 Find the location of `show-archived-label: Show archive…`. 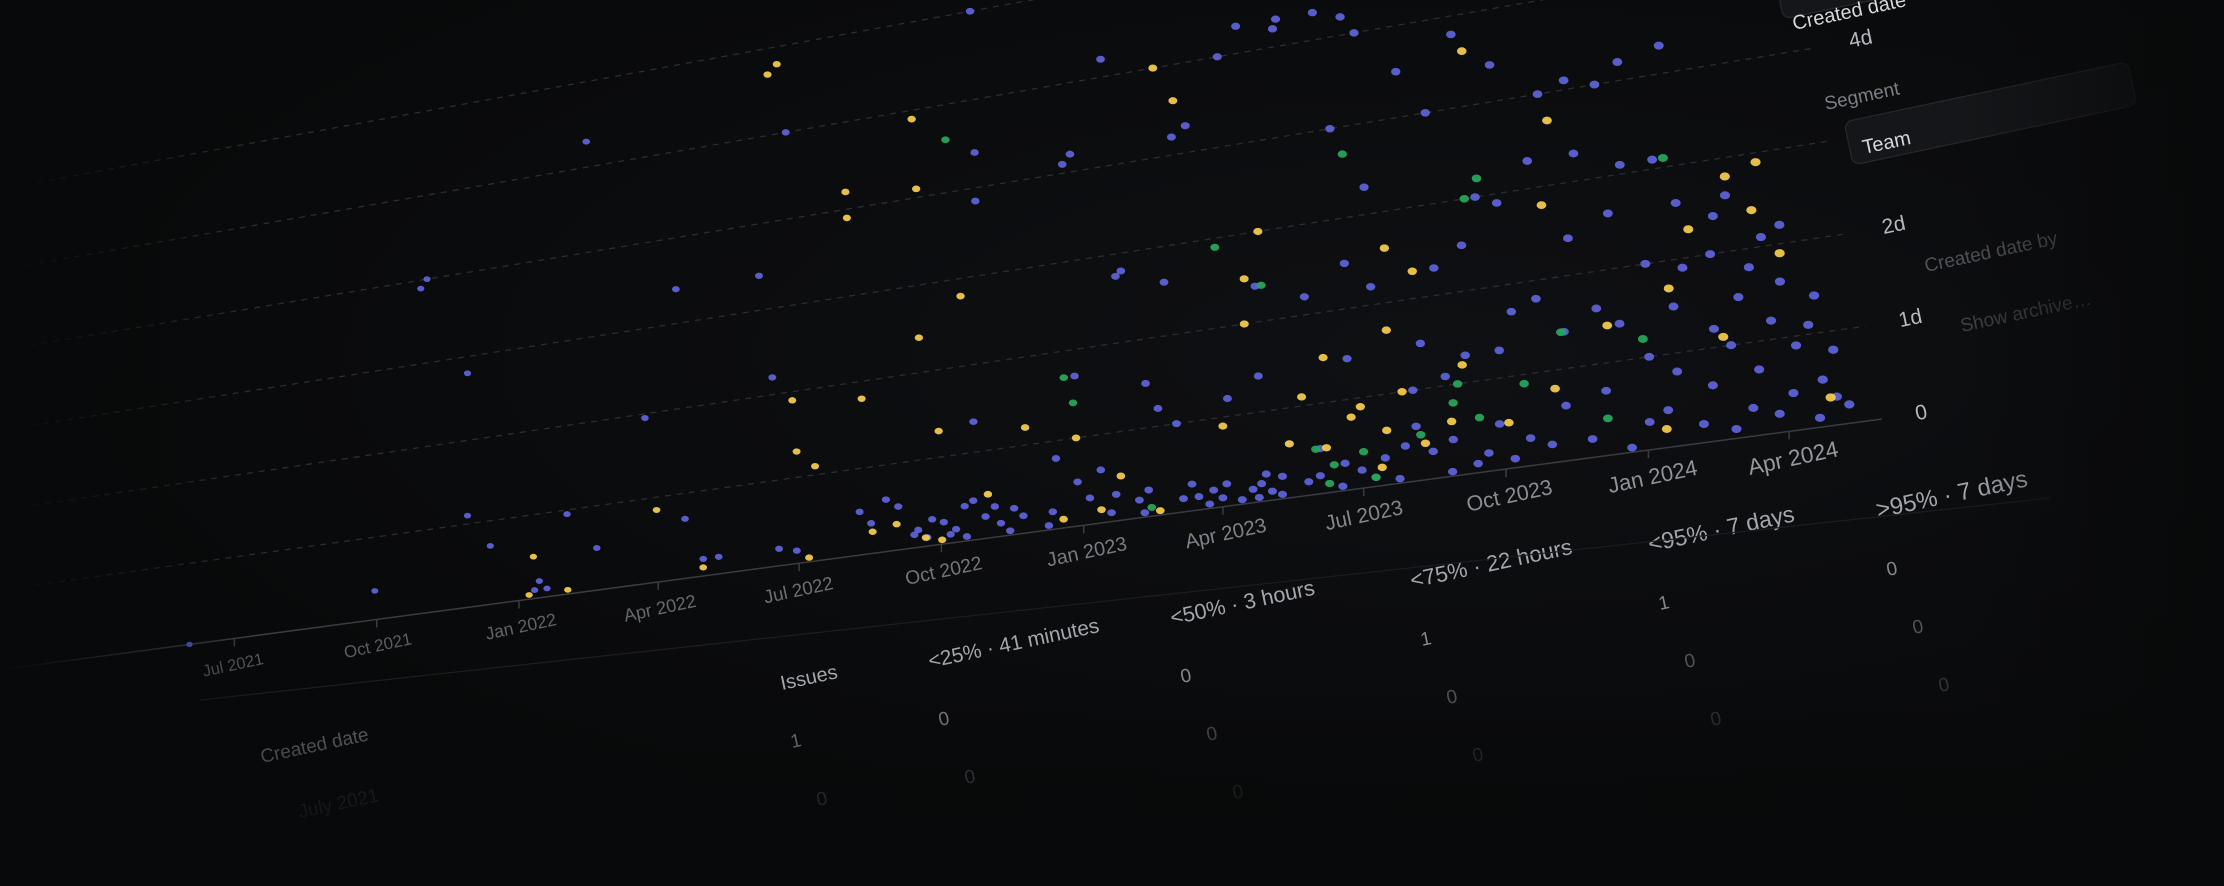

show-archived-label: Show archive… is located at coordinates (2026, 313).